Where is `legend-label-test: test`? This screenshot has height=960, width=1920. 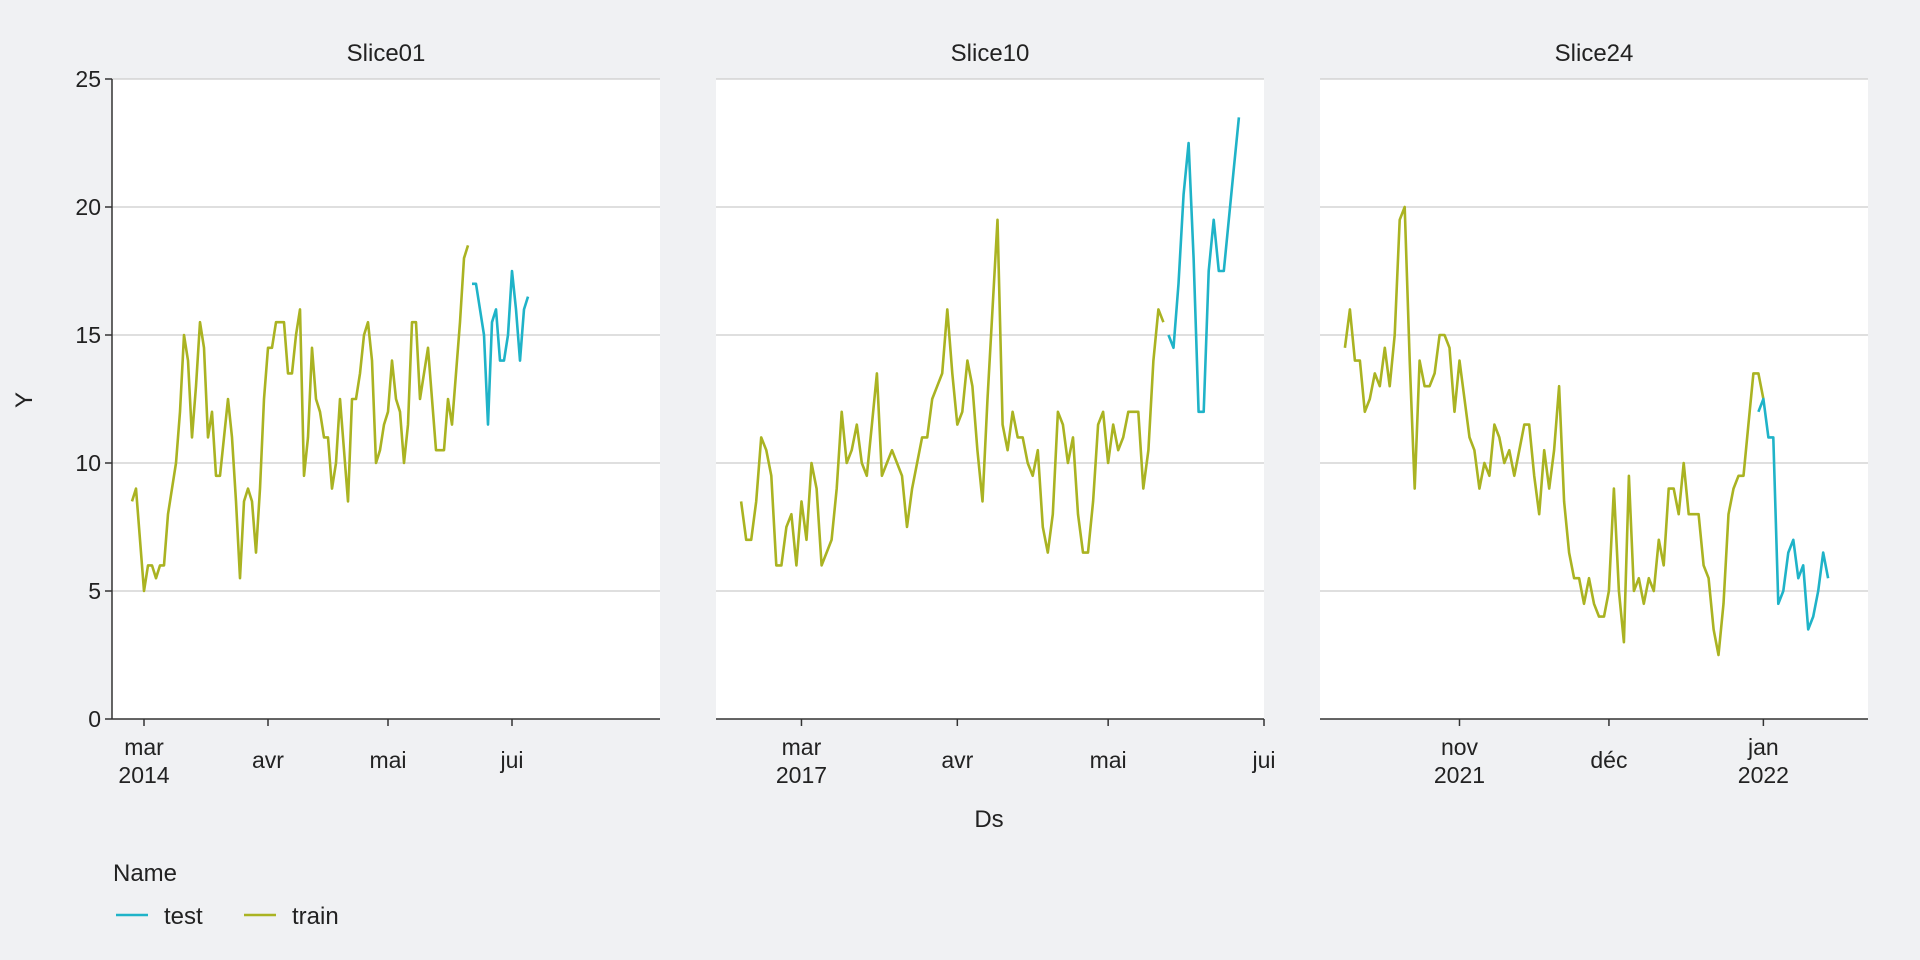 legend-label-test: test is located at coordinates (183, 916).